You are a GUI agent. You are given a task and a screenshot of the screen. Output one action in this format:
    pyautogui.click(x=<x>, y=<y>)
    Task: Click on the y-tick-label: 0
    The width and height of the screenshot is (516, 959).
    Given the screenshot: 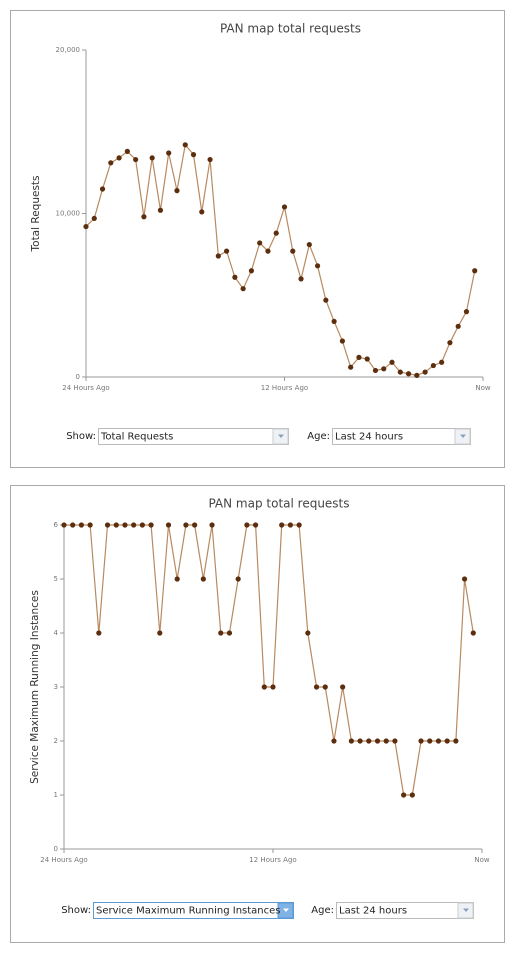 What is the action you would take?
    pyautogui.click(x=56, y=849)
    